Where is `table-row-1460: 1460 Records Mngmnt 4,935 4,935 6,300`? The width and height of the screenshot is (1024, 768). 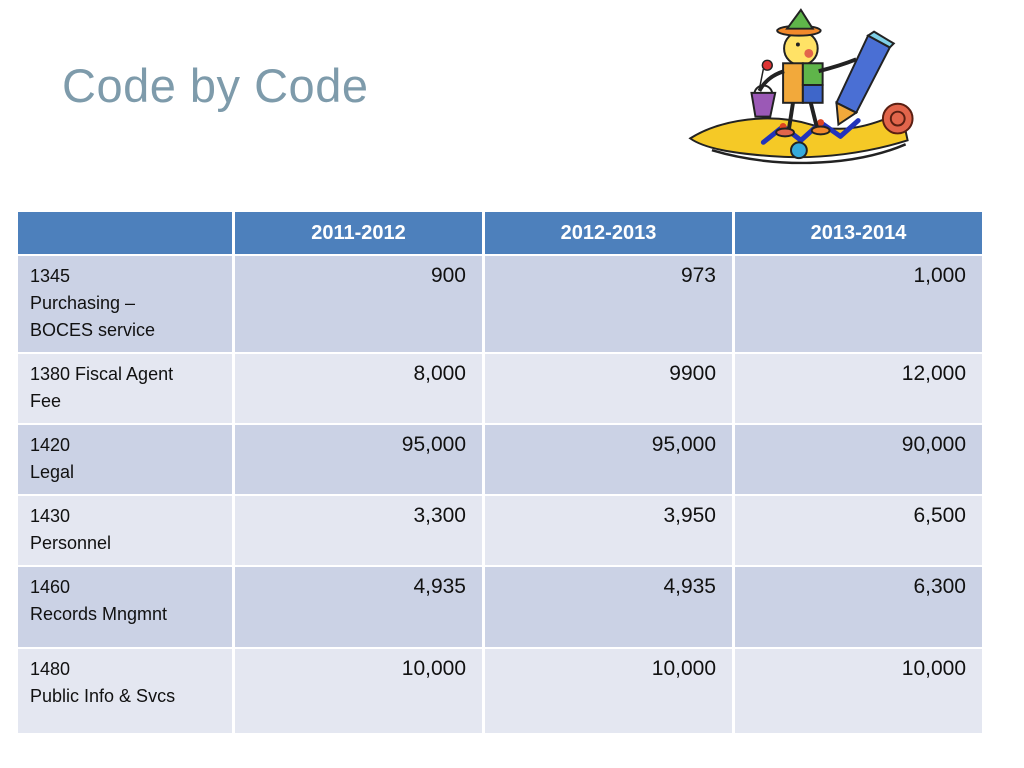
table-row-1460: 1460 Records Mngmnt 4,935 4,935 6,300 is located at coordinates (500, 607).